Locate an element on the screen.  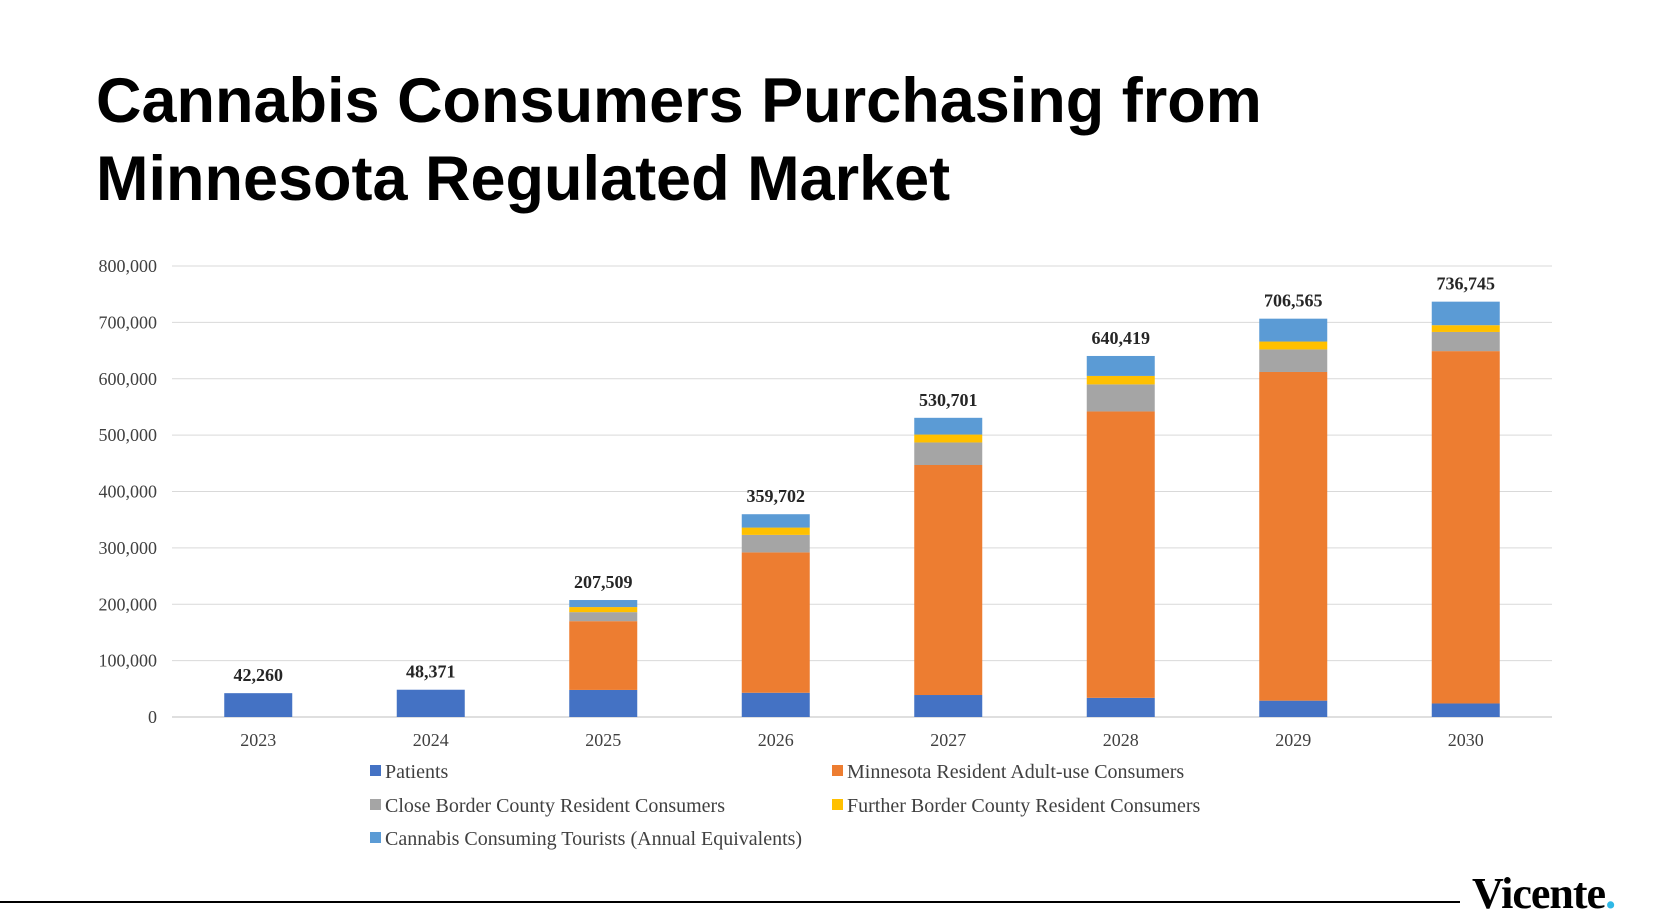
x-tick-label: 2028 is located at coordinates (1121, 740).